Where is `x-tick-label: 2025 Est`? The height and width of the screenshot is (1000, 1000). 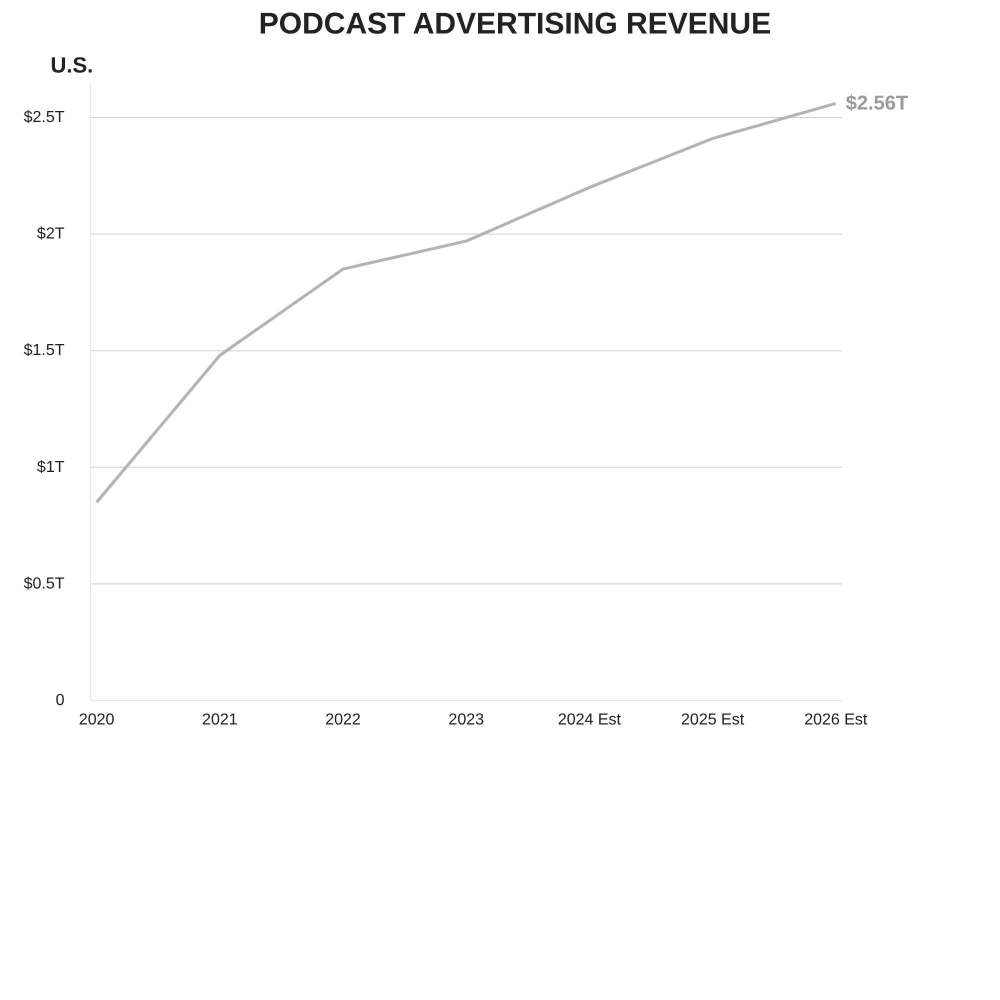
x-tick-label: 2025 Est is located at coordinates (713, 720).